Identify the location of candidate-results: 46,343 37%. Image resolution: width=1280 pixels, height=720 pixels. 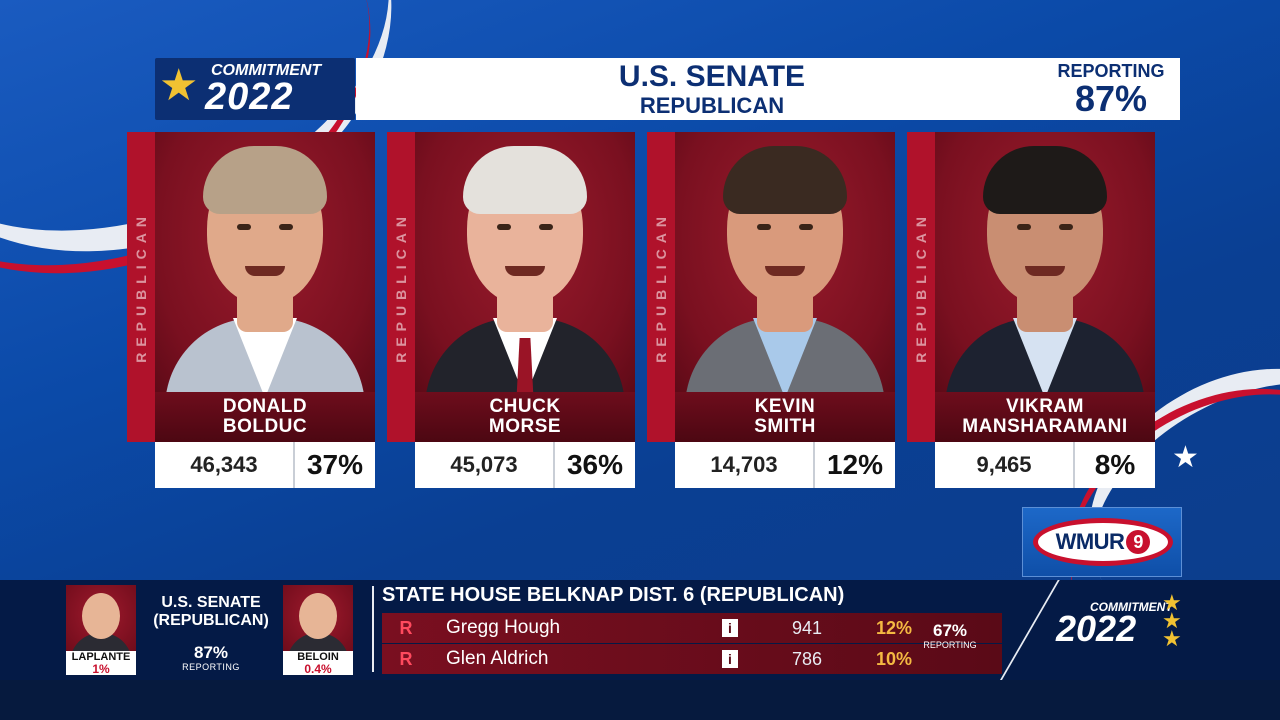
(265, 465).